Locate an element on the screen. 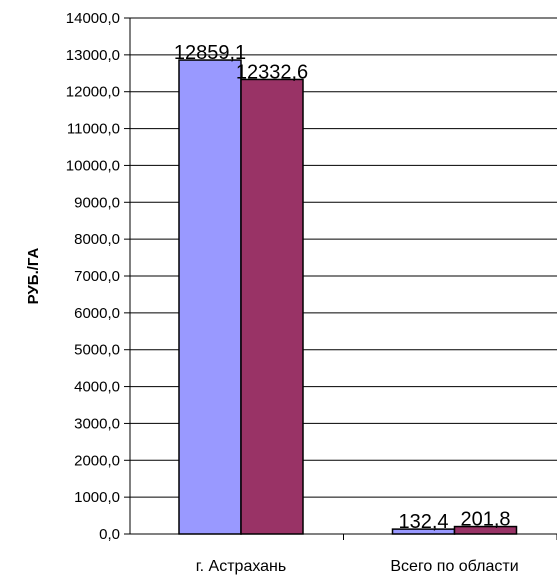 The image size is (557, 577). y-tick-label: 12000,0 is located at coordinates (93, 92).